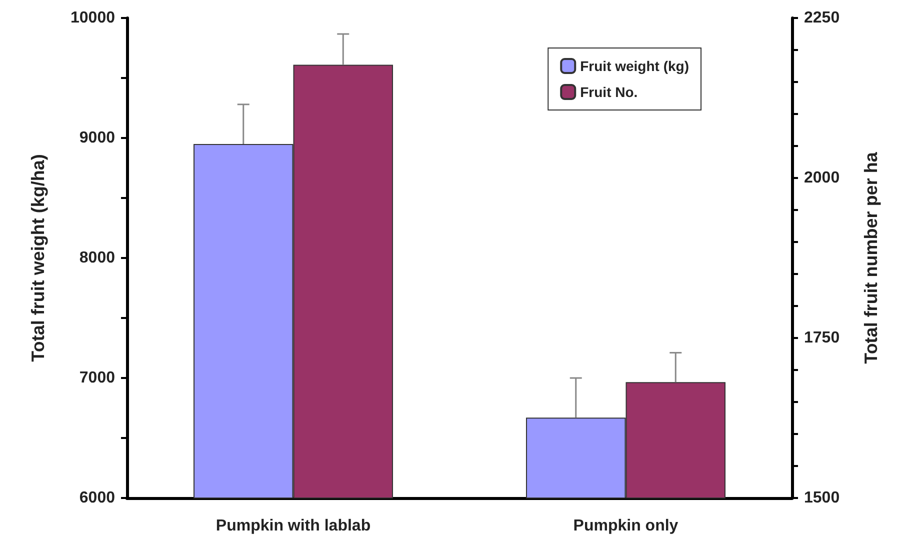  What do you see at coordinates (822, 18) in the screenshot?
I see `y2-tick-label: 2250` at bounding box center [822, 18].